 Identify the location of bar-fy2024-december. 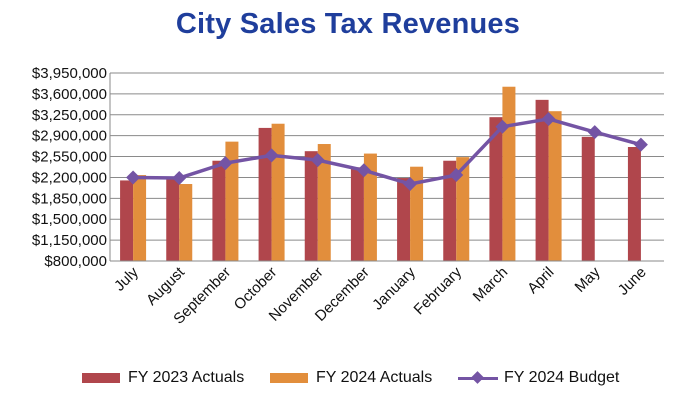
(370, 207).